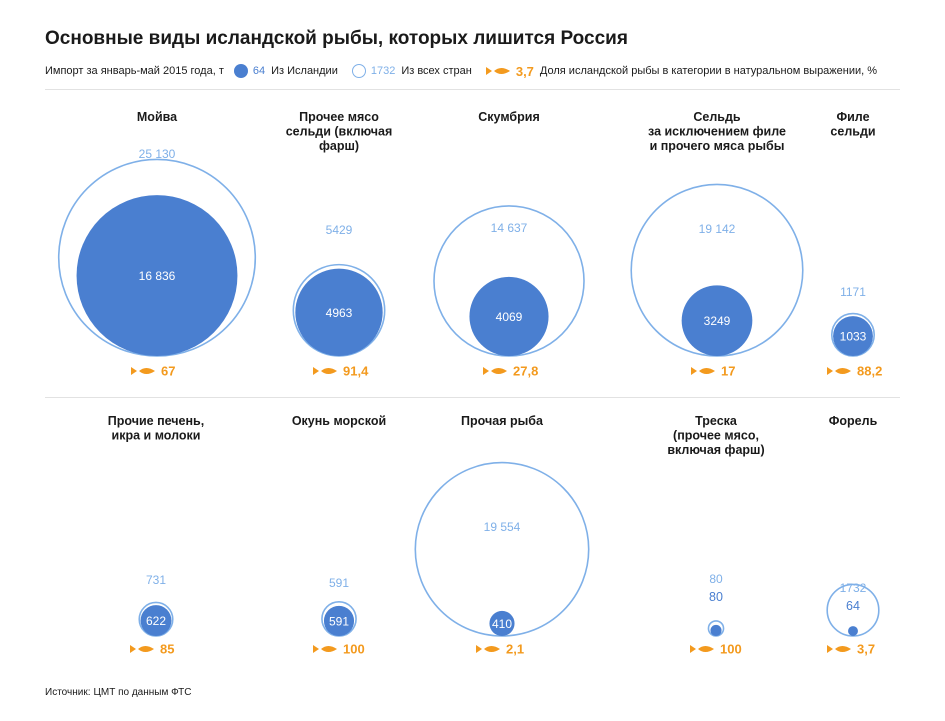 The width and height of the screenshot is (945, 721). I want to click on category-title-3-line-1: Скумбрия, so click(509, 117).